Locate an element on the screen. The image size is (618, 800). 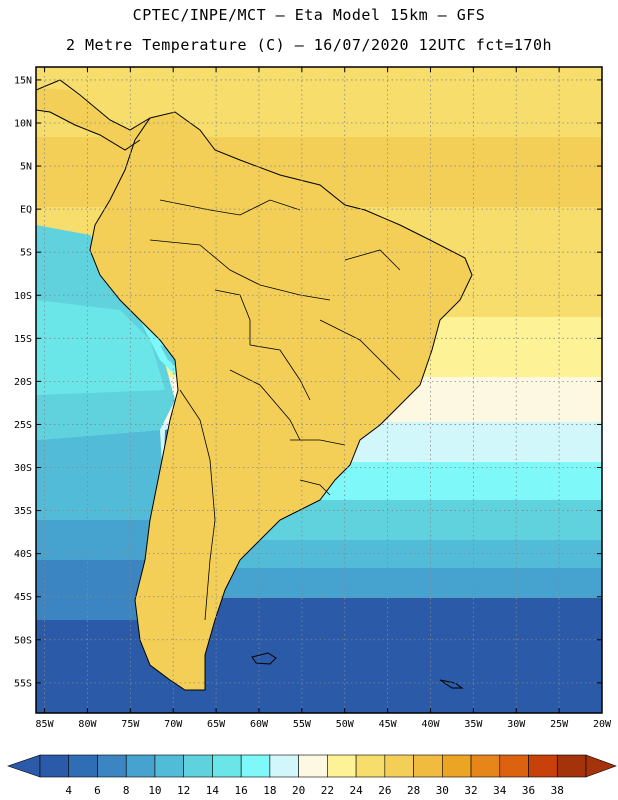
colorbar-label: 22 is located at coordinates (327, 790).